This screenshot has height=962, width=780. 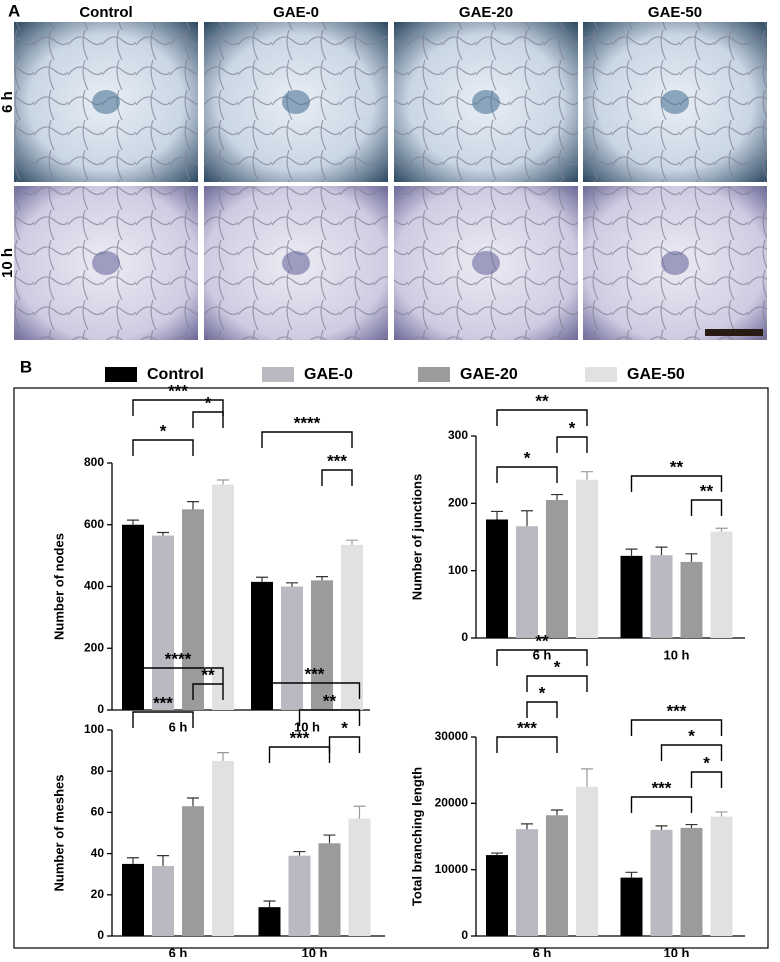 I want to click on panel-label: A, so click(x=14, y=10).